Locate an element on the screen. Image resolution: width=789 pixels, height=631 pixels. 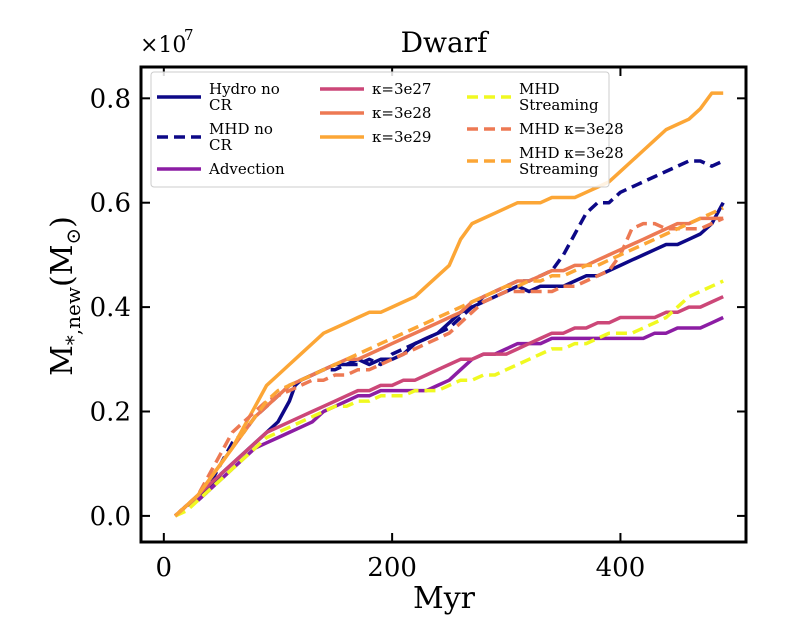
legend-label: κ=3e29 is located at coordinates (401, 137).